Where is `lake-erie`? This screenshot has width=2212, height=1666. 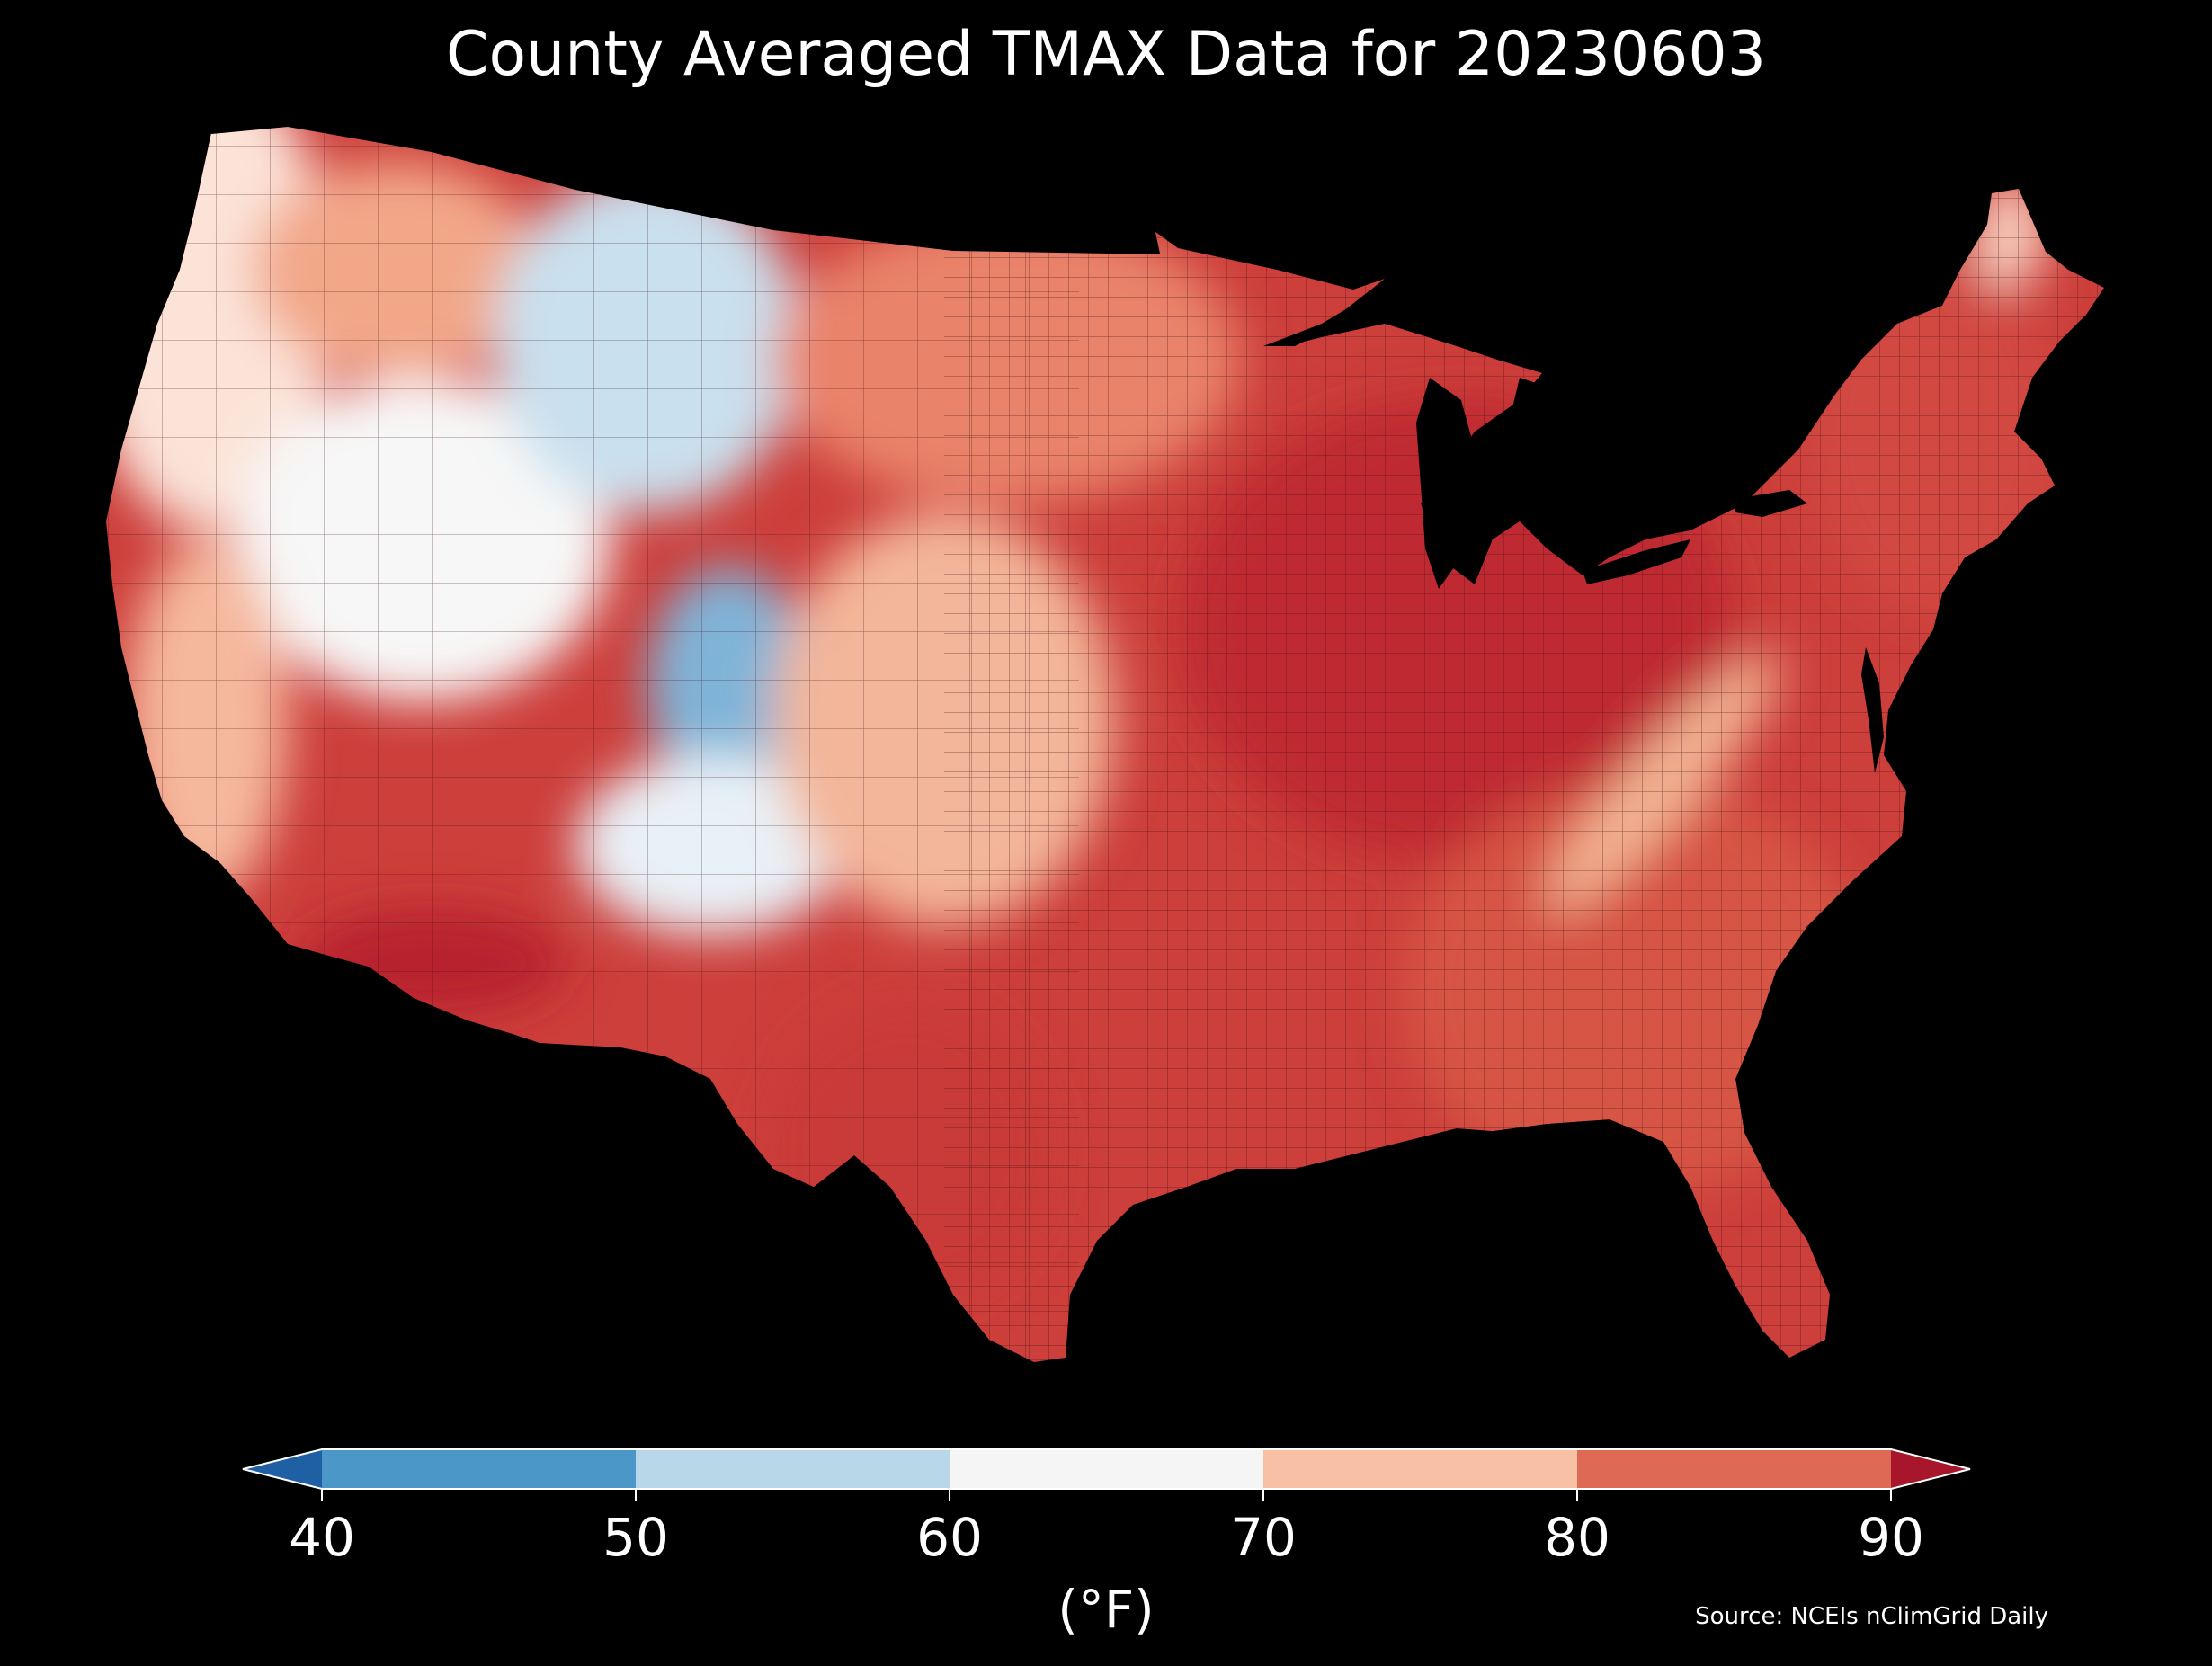
lake-erie is located at coordinates (1636, 562).